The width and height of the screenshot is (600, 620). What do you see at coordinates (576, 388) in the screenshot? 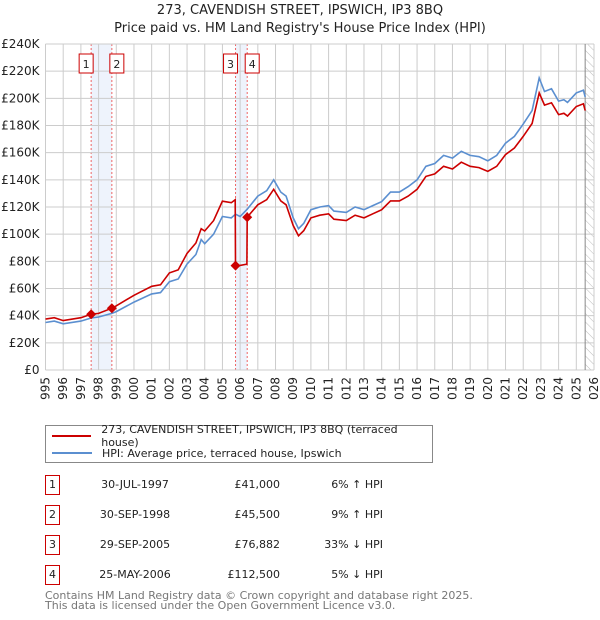
I see `x-tick-label: 2025` at bounding box center [576, 388].